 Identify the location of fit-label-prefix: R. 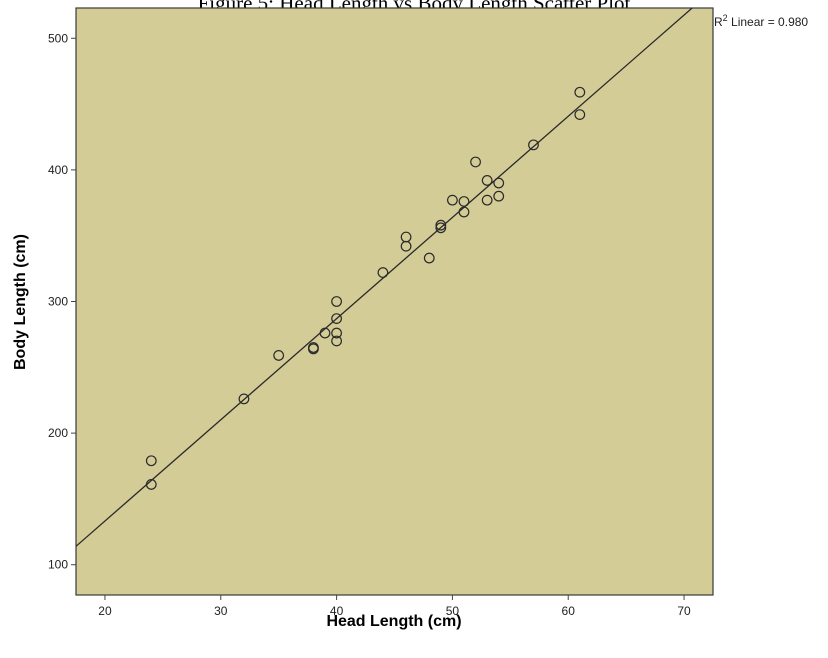
(718, 22).